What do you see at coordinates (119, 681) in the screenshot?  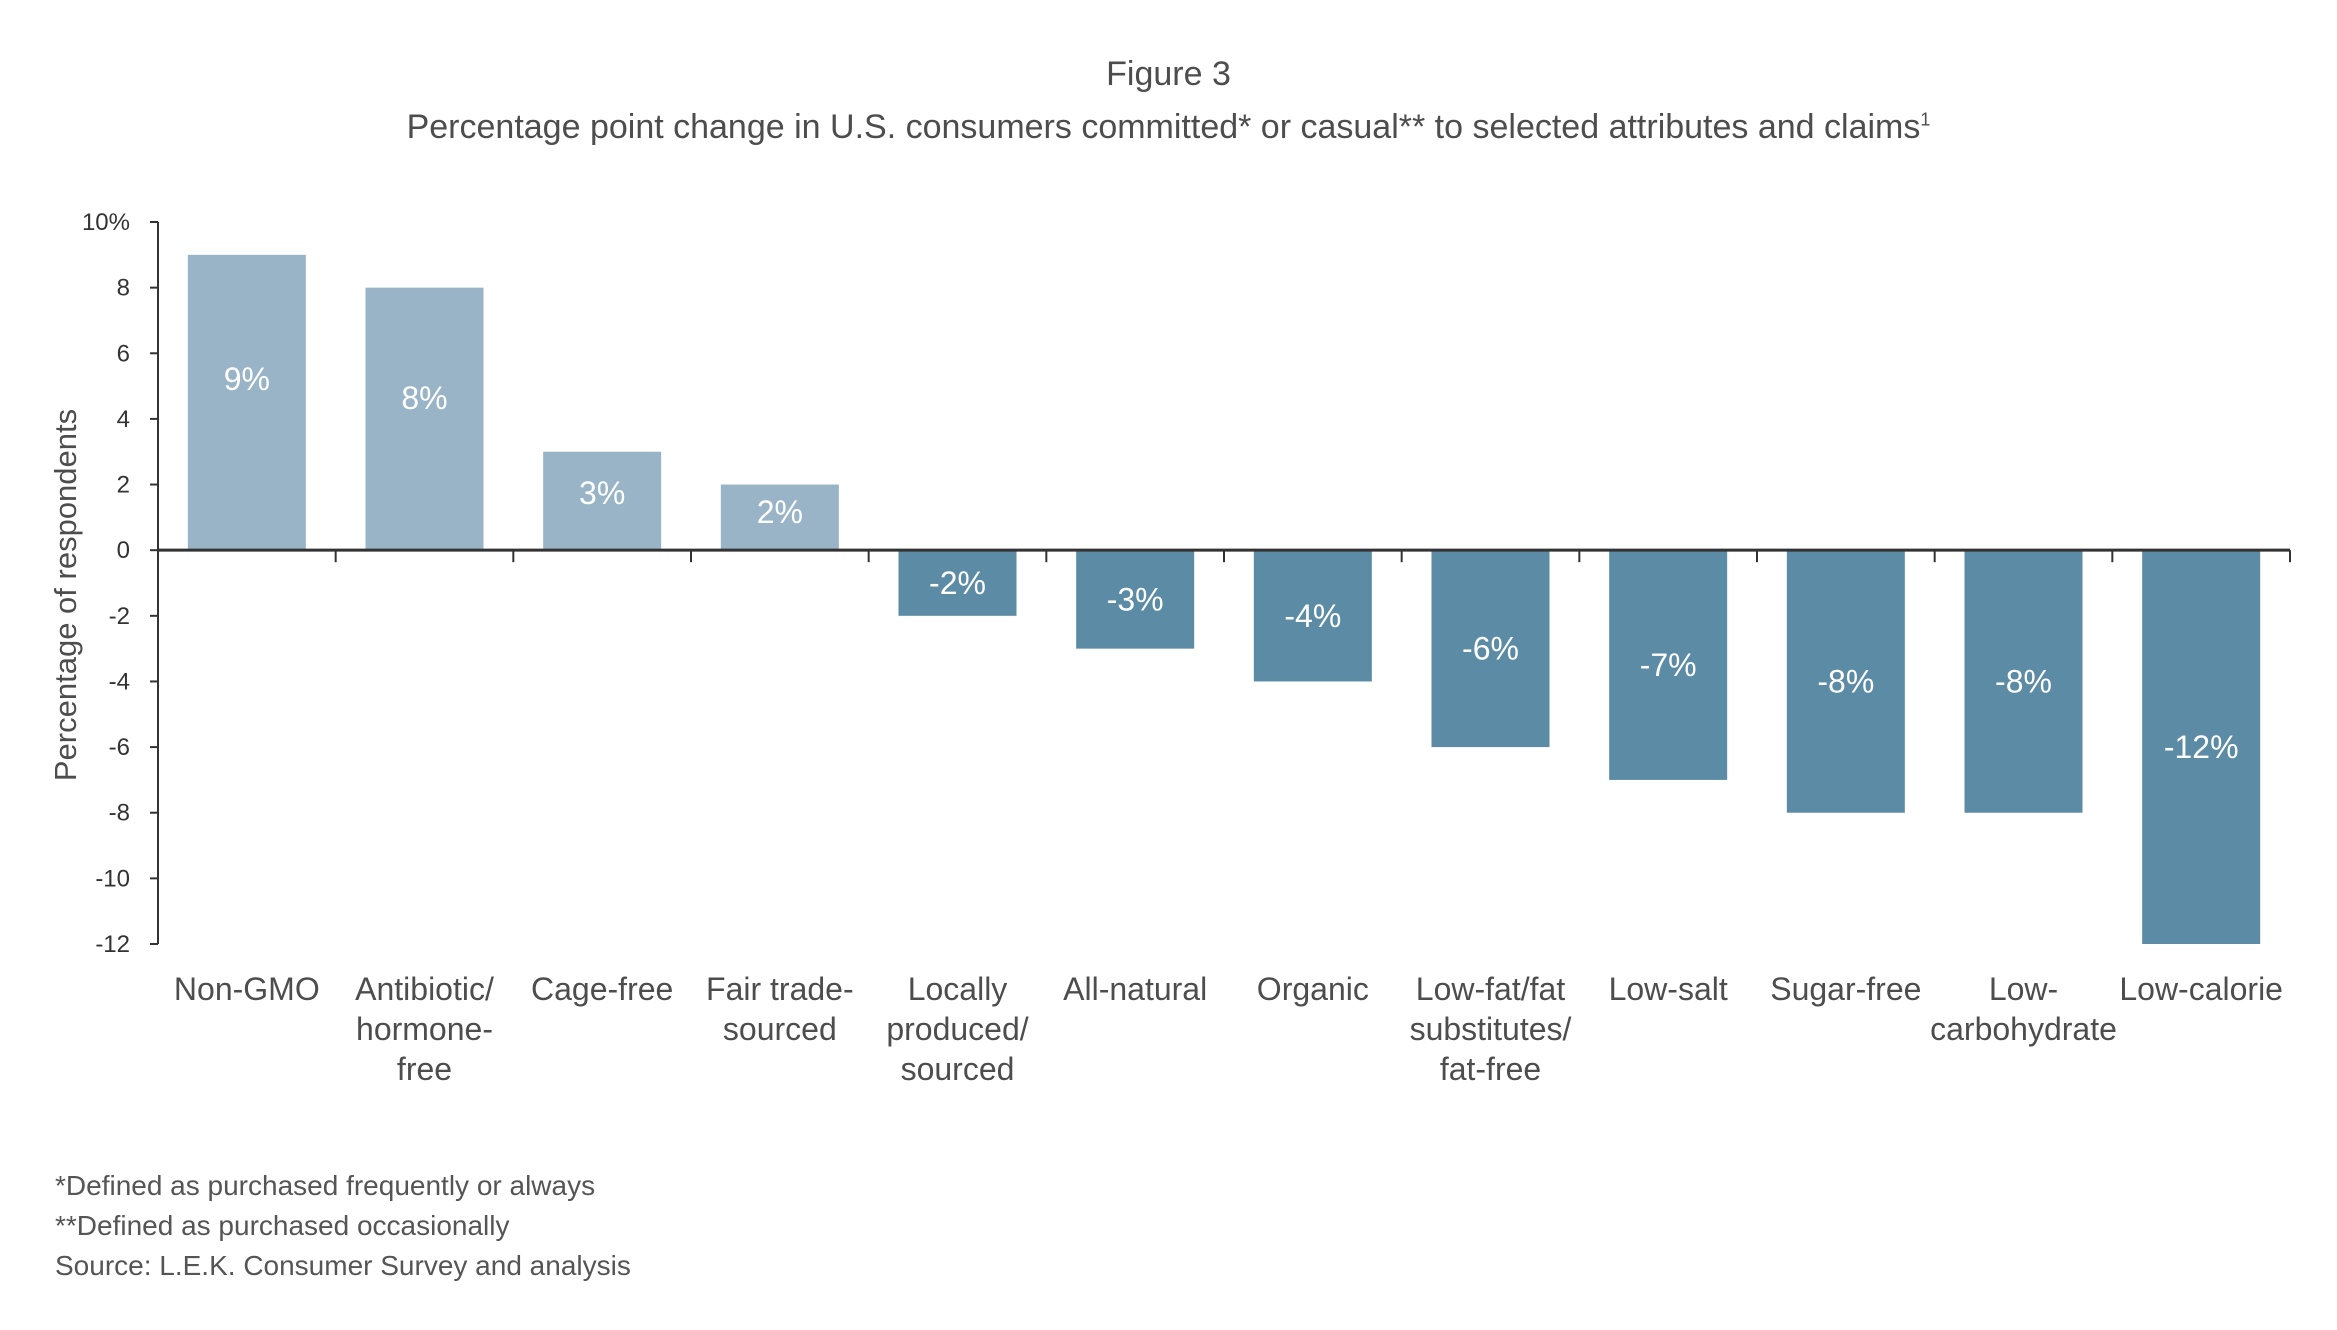 I see `y-tick-label: -4` at bounding box center [119, 681].